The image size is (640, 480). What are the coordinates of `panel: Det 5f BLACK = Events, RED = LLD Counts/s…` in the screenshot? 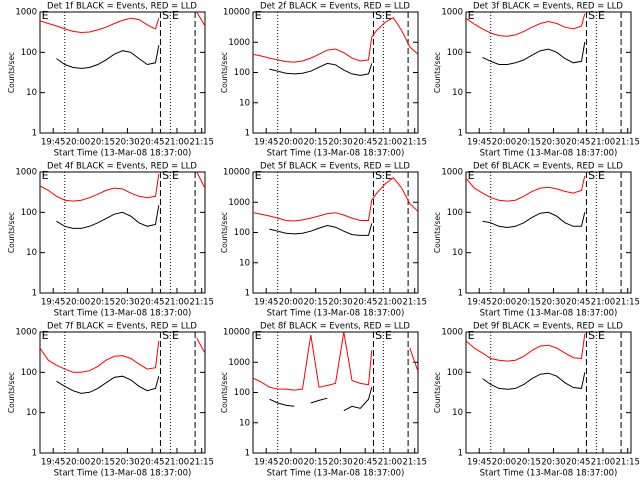 It's located at (323, 240).